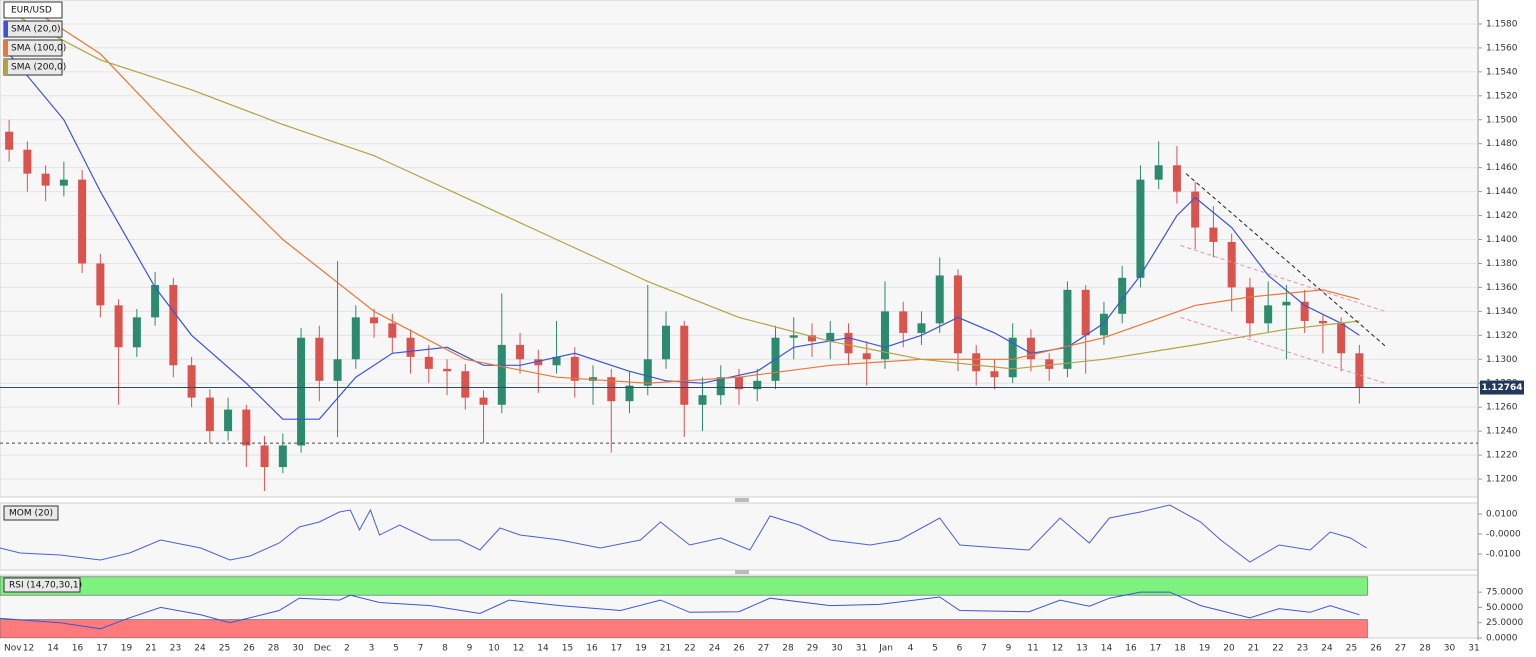 Image resolution: width=1536 pixels, height=657 pixels. I want to click on legend-label: SMA (100,0), so click(38, 49).